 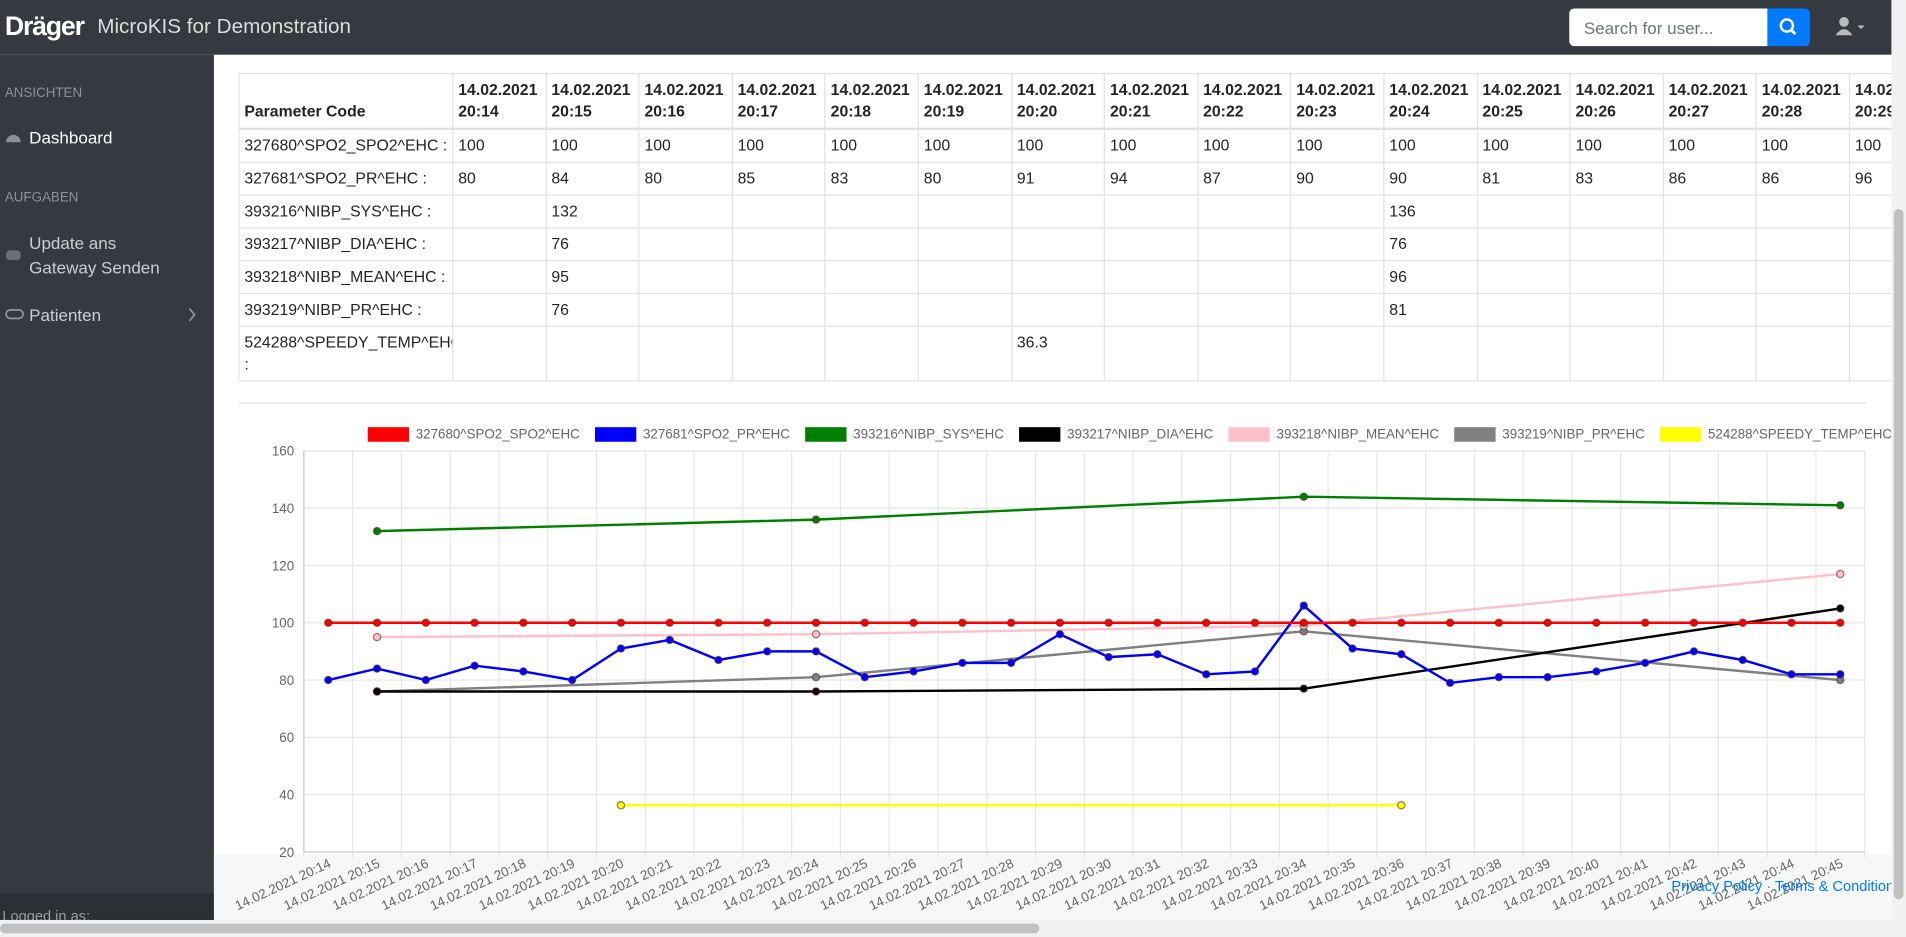 I want to click on table-row: 393216^NIBP_SYS^EHC : 132 136, so click(x=1065, y=211).